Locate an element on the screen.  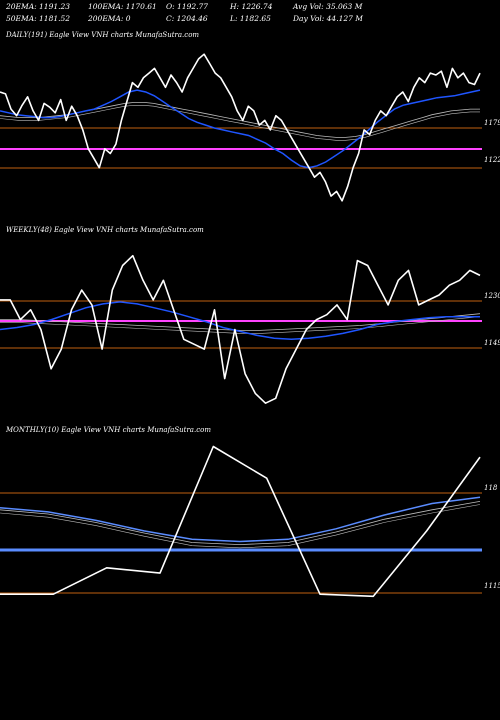
header-day-vol: Day Vol: 44.127 M is located at coordinates (328, 18).